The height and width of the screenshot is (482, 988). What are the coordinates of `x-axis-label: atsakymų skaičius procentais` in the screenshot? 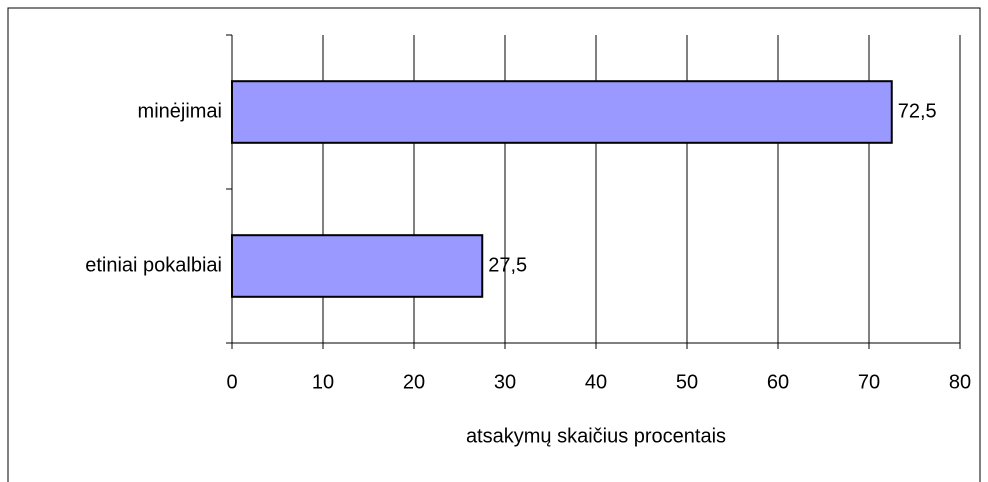 It's located at (596, 436).